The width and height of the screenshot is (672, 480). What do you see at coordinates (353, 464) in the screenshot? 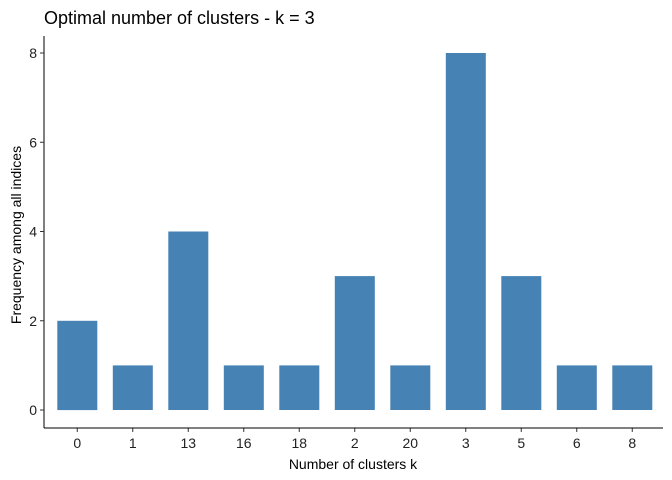
I see `x-axis-label: Number of clusters k` at bounding box center [353, 464].